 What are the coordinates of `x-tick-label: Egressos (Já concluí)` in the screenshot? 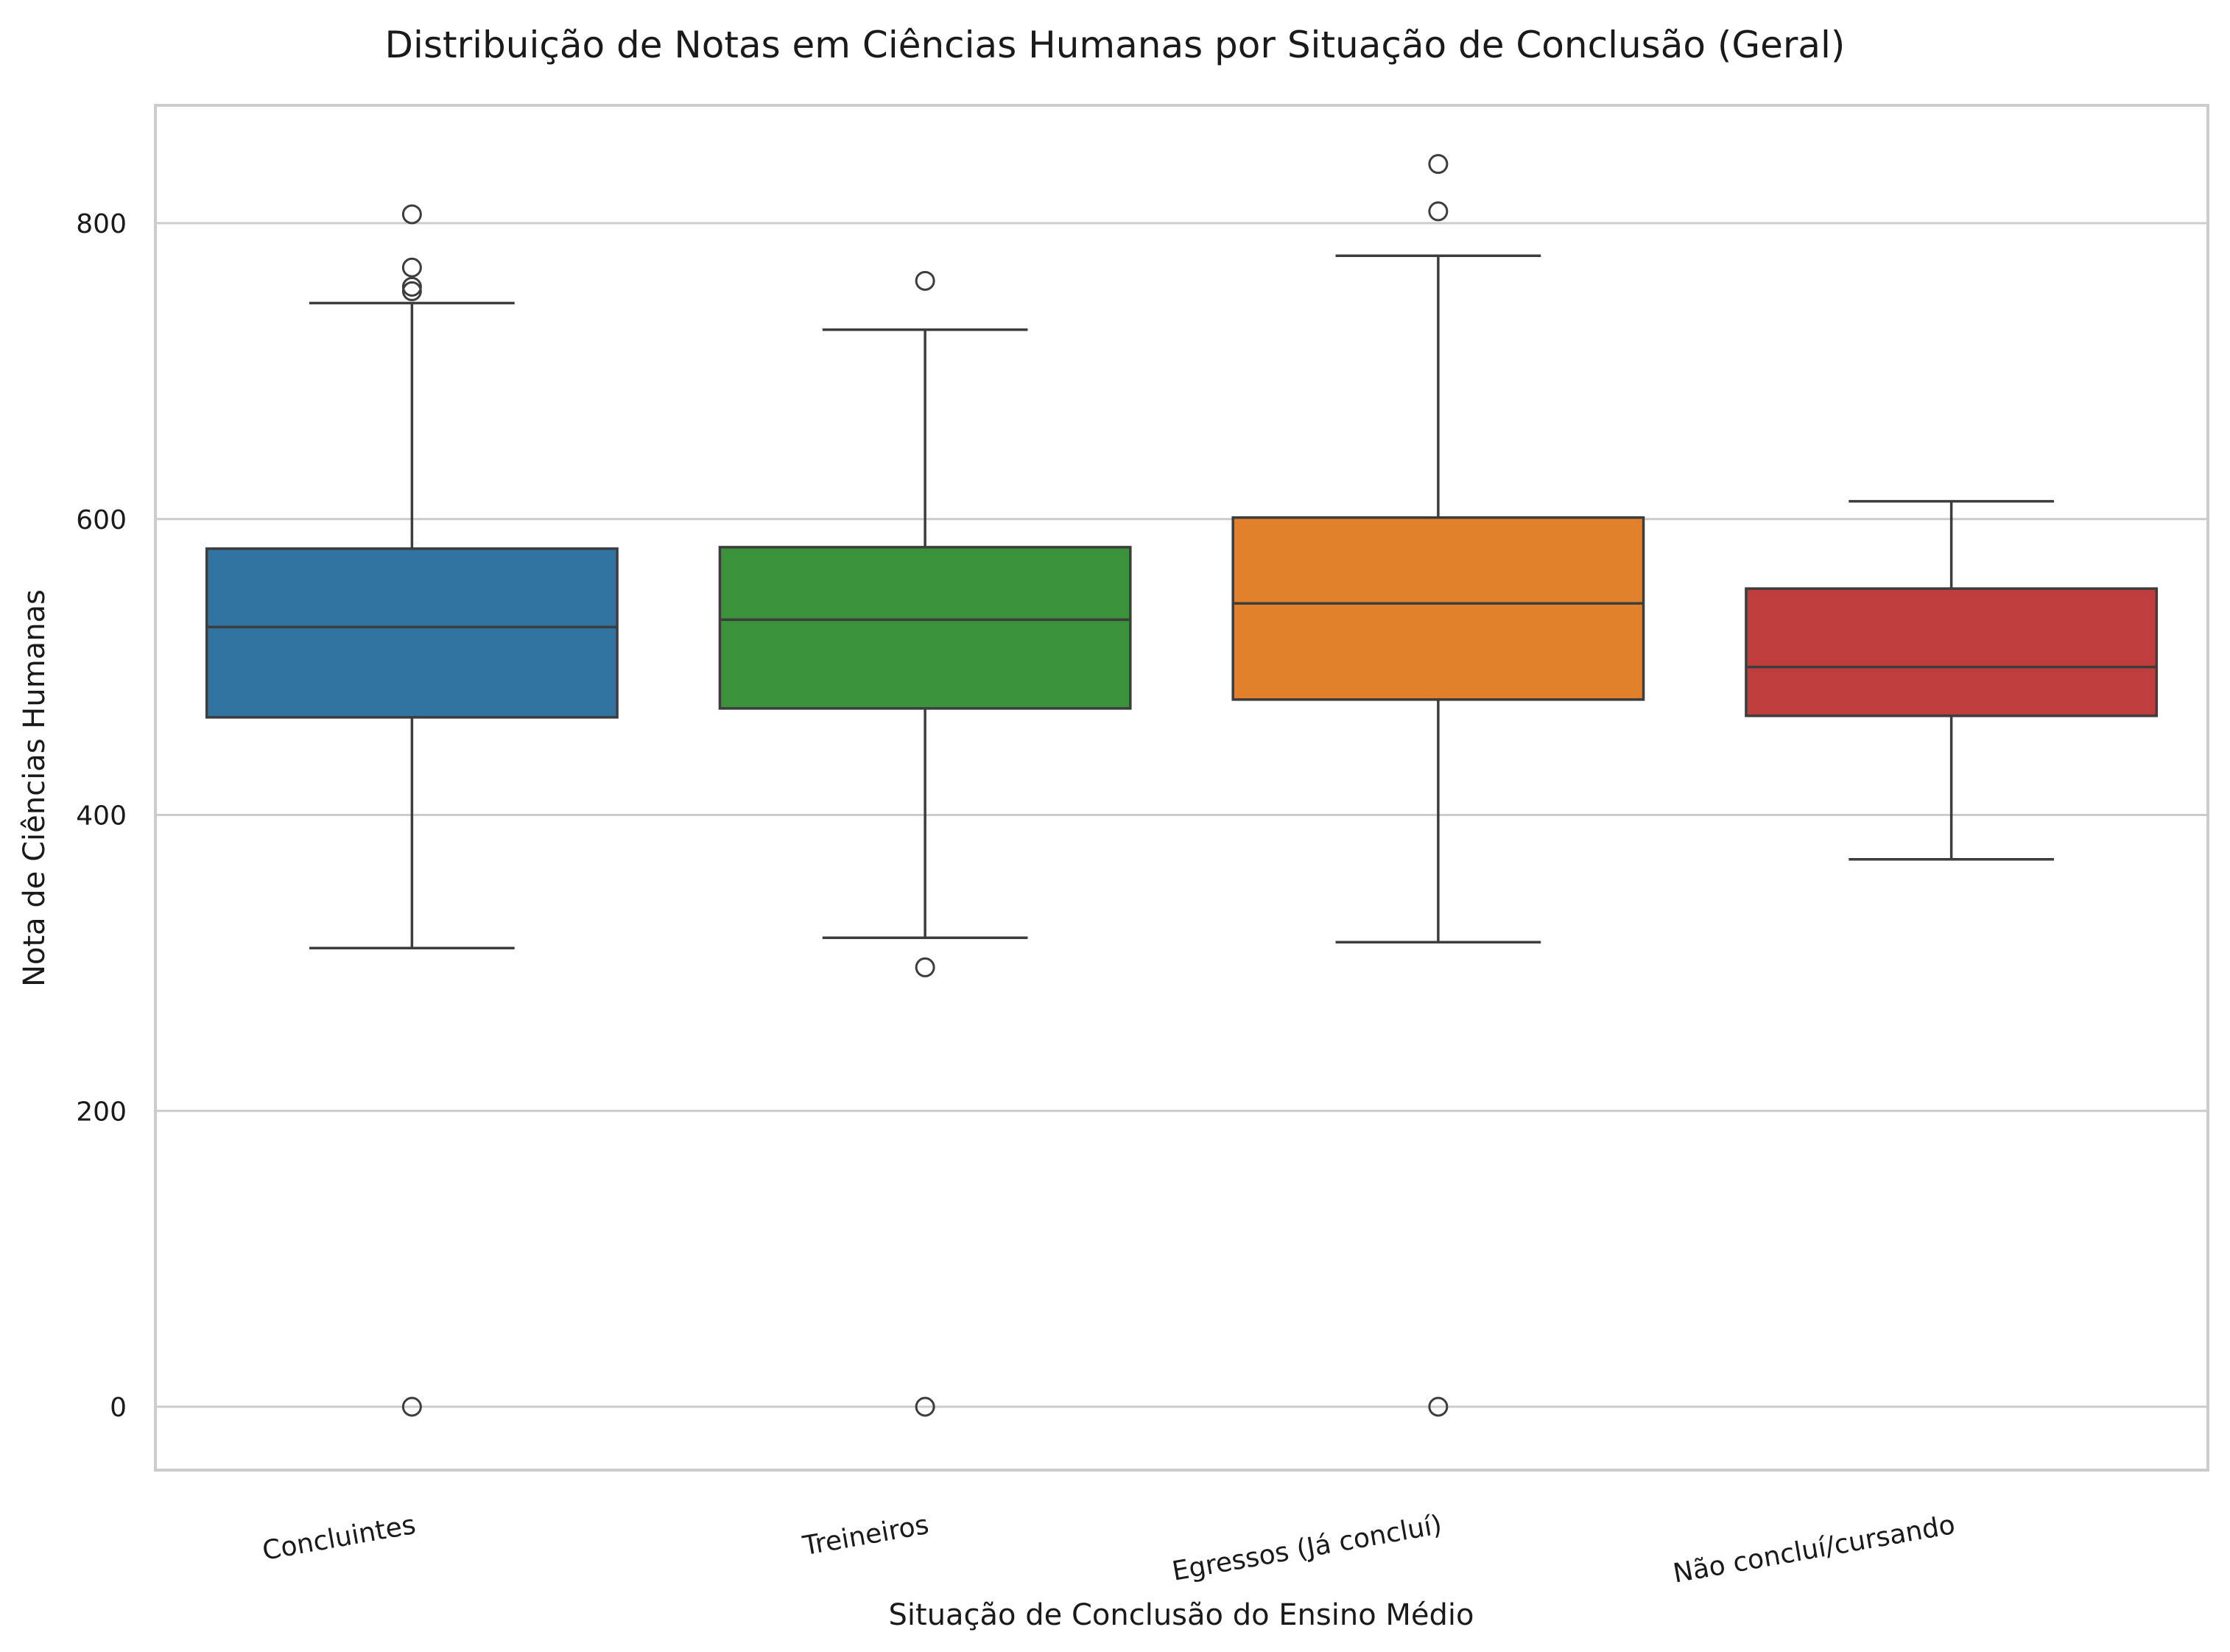 It's located at (1307, 1548).